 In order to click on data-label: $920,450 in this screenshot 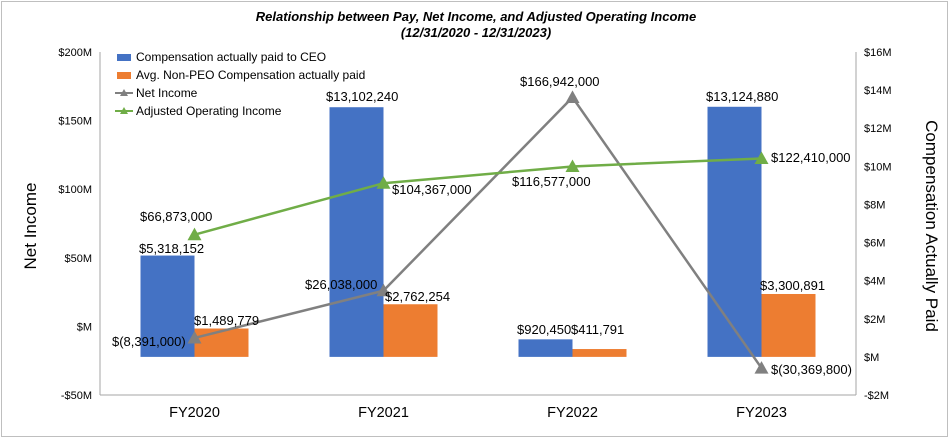, I will do `click(544, 329)`.